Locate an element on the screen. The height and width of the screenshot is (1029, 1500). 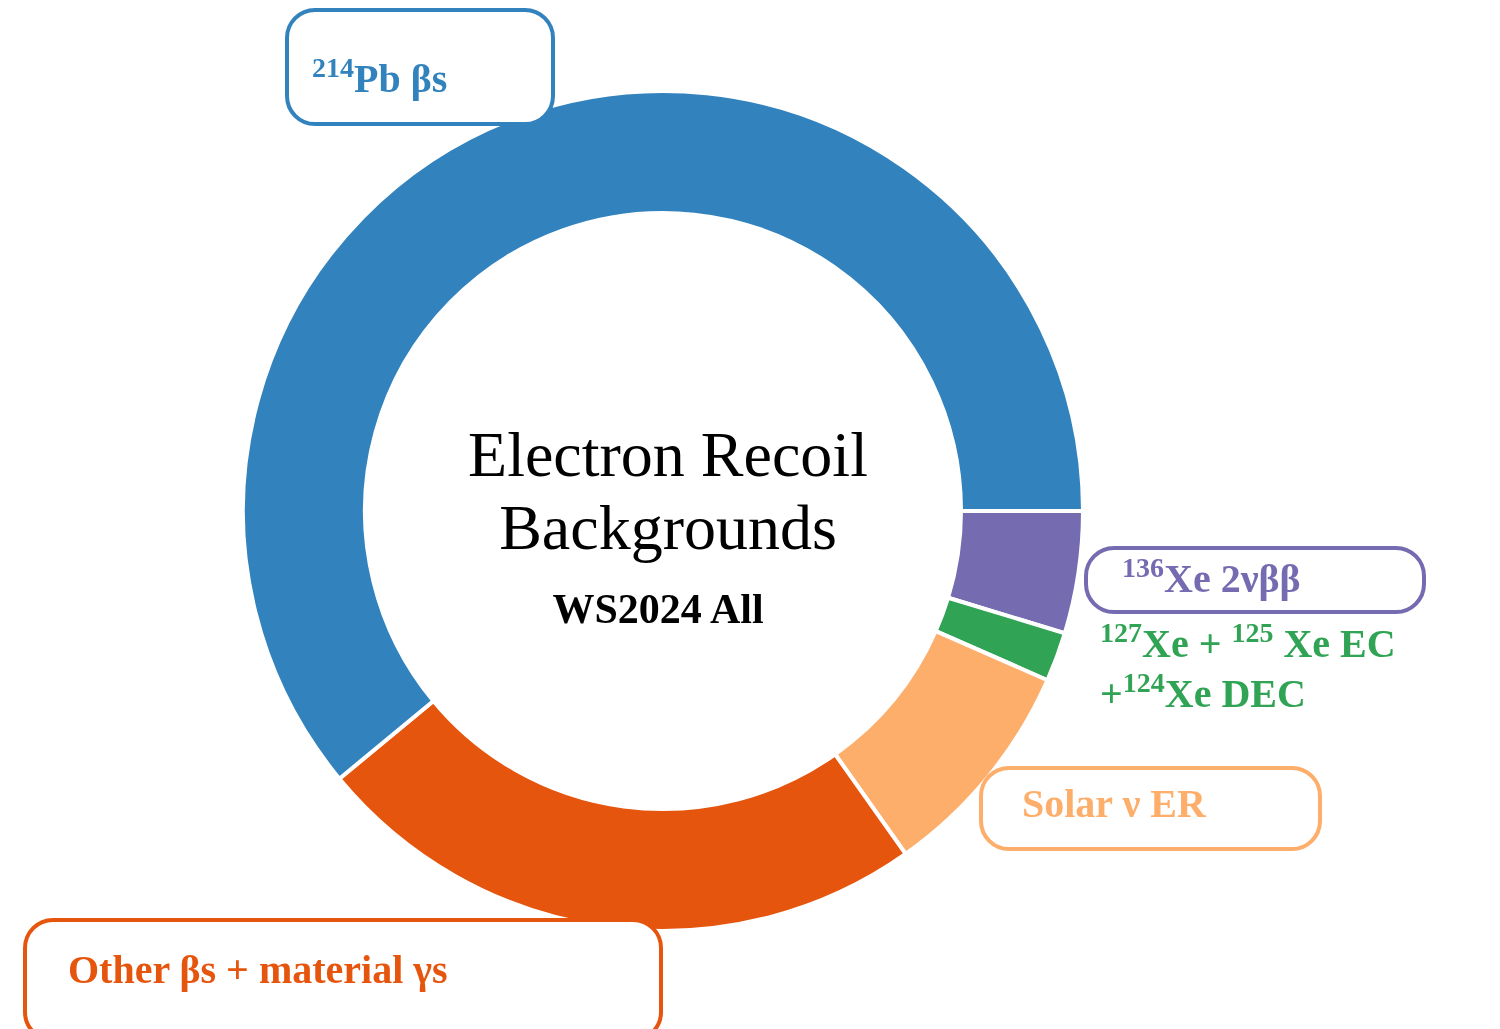
text: WS2024 All is located at coordinates (658, 609).